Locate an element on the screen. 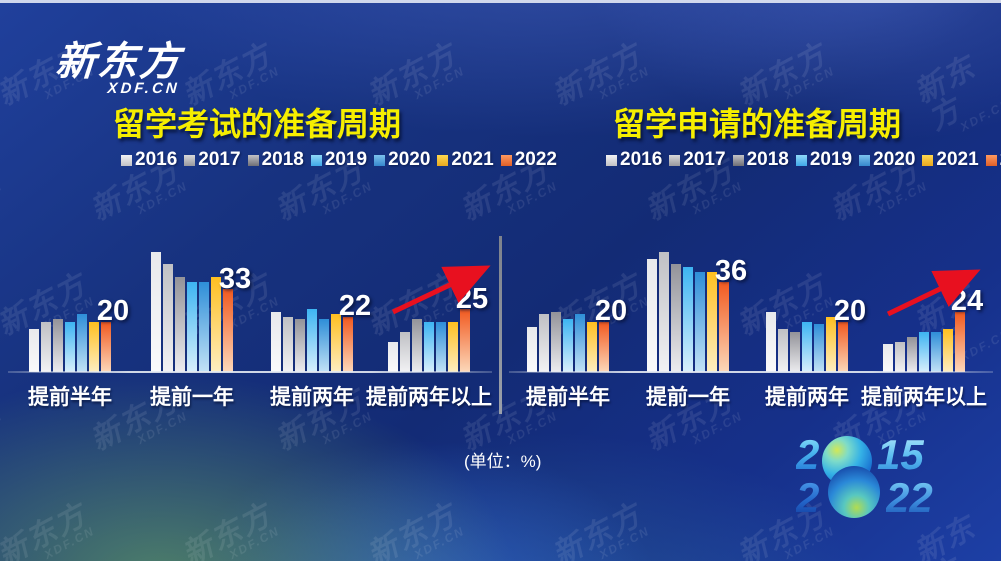  legend-swatch-2019 is located at coordinates (316, 160).